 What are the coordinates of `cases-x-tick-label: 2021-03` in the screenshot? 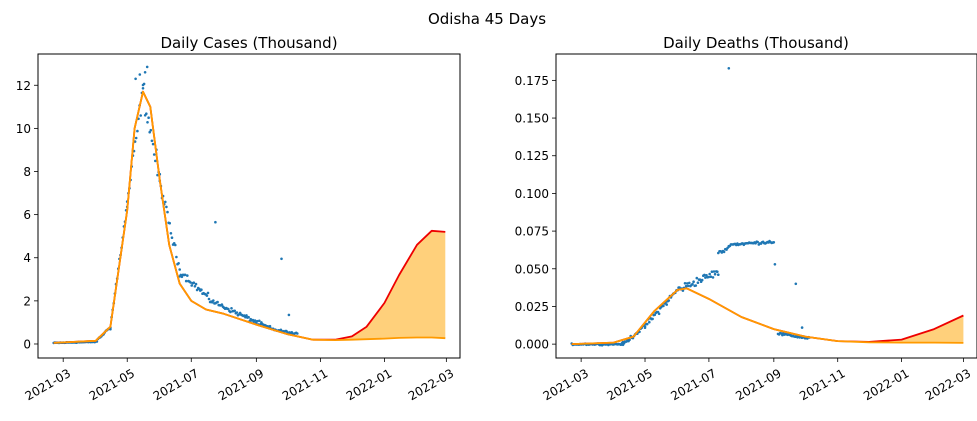 It's located at (48, 384).